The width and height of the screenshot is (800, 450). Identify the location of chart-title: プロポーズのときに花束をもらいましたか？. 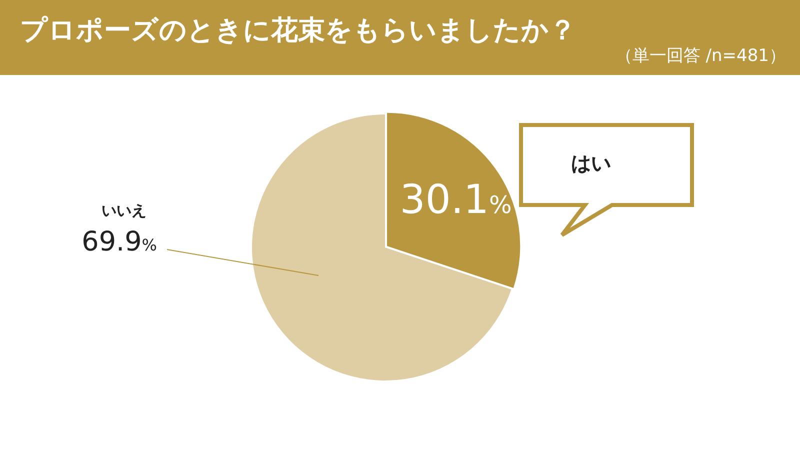
(298, 31).